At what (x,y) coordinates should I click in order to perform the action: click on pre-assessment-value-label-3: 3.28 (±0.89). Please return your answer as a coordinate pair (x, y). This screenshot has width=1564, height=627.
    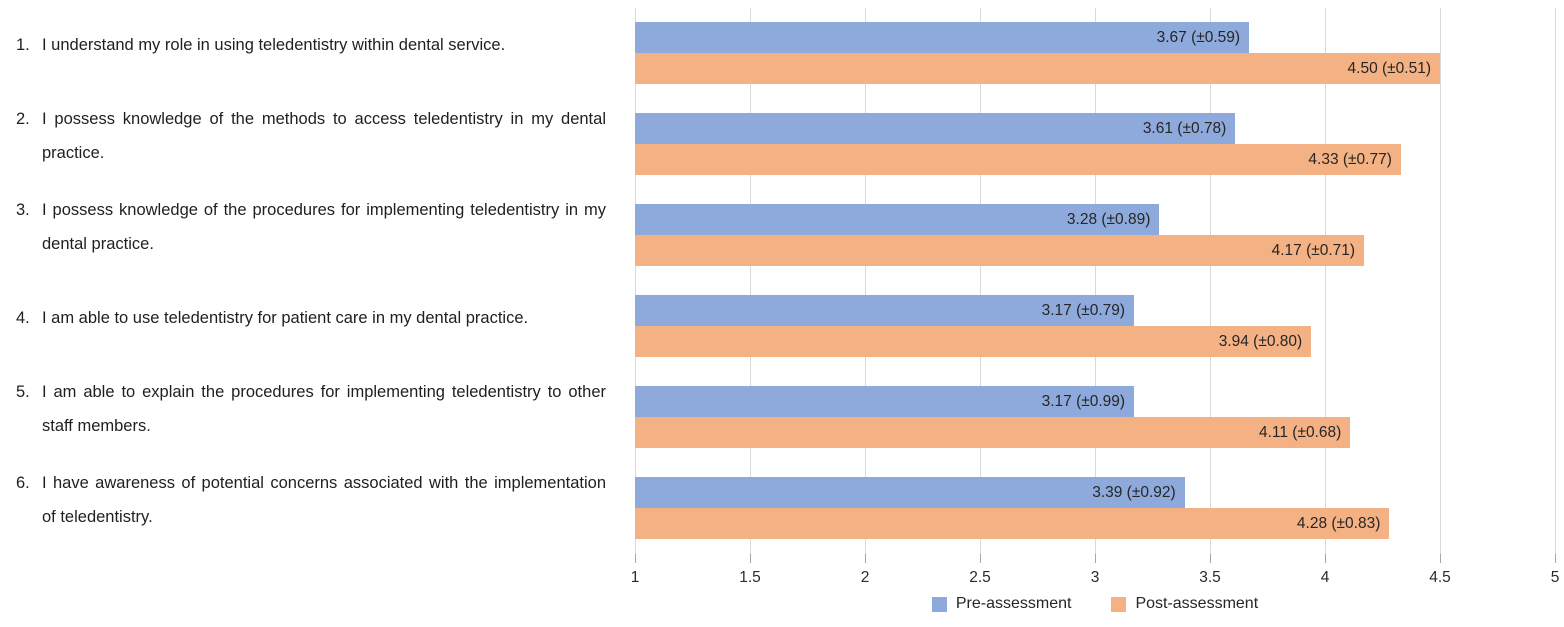
    Looking at the image, I should click on (1108, 219).